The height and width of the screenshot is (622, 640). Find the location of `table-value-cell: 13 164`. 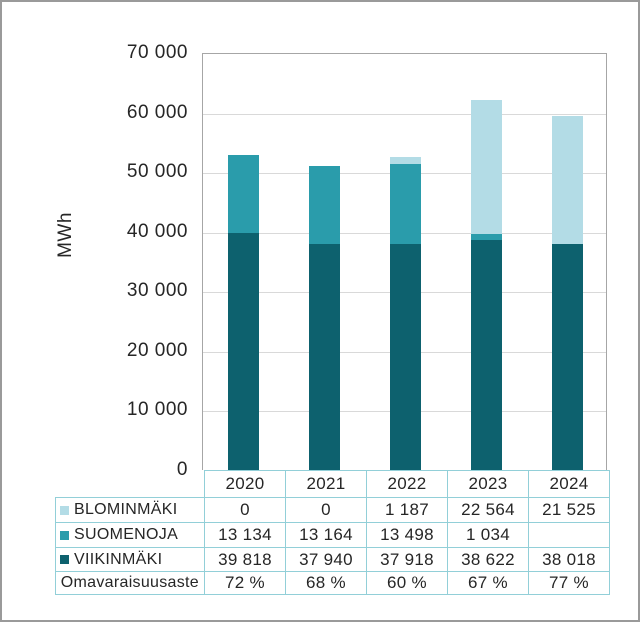

table-value-cell: 13 164 is located at coordinates (326, 535).